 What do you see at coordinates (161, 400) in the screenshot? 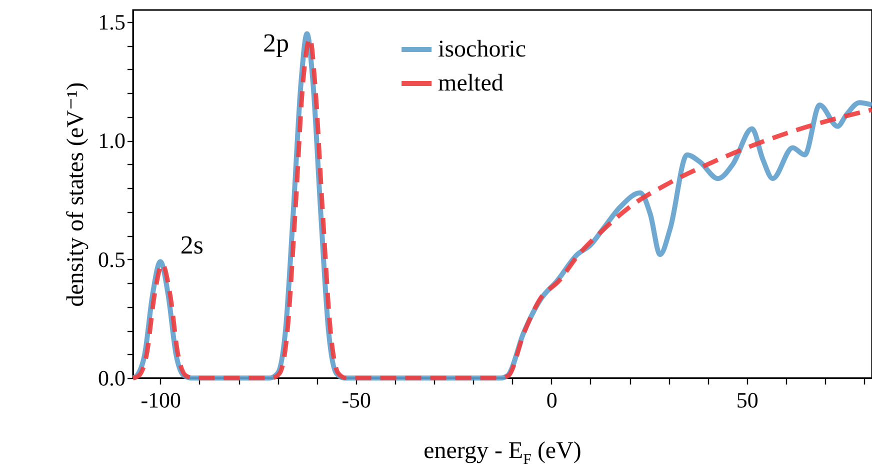
I see `x-tick-label: -100` at bounding box center [161, 400].